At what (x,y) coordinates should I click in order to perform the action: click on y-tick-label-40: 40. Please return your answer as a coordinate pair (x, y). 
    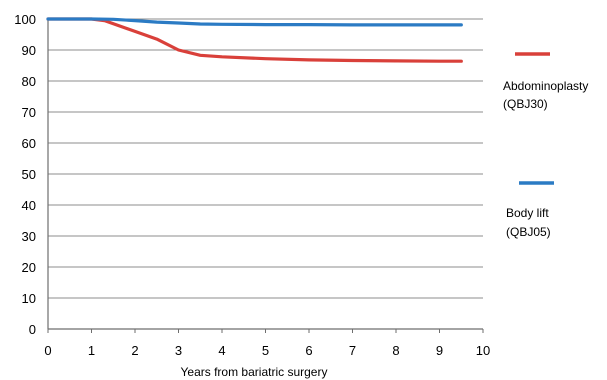
    Looking at the image, I should click on (29, 205).